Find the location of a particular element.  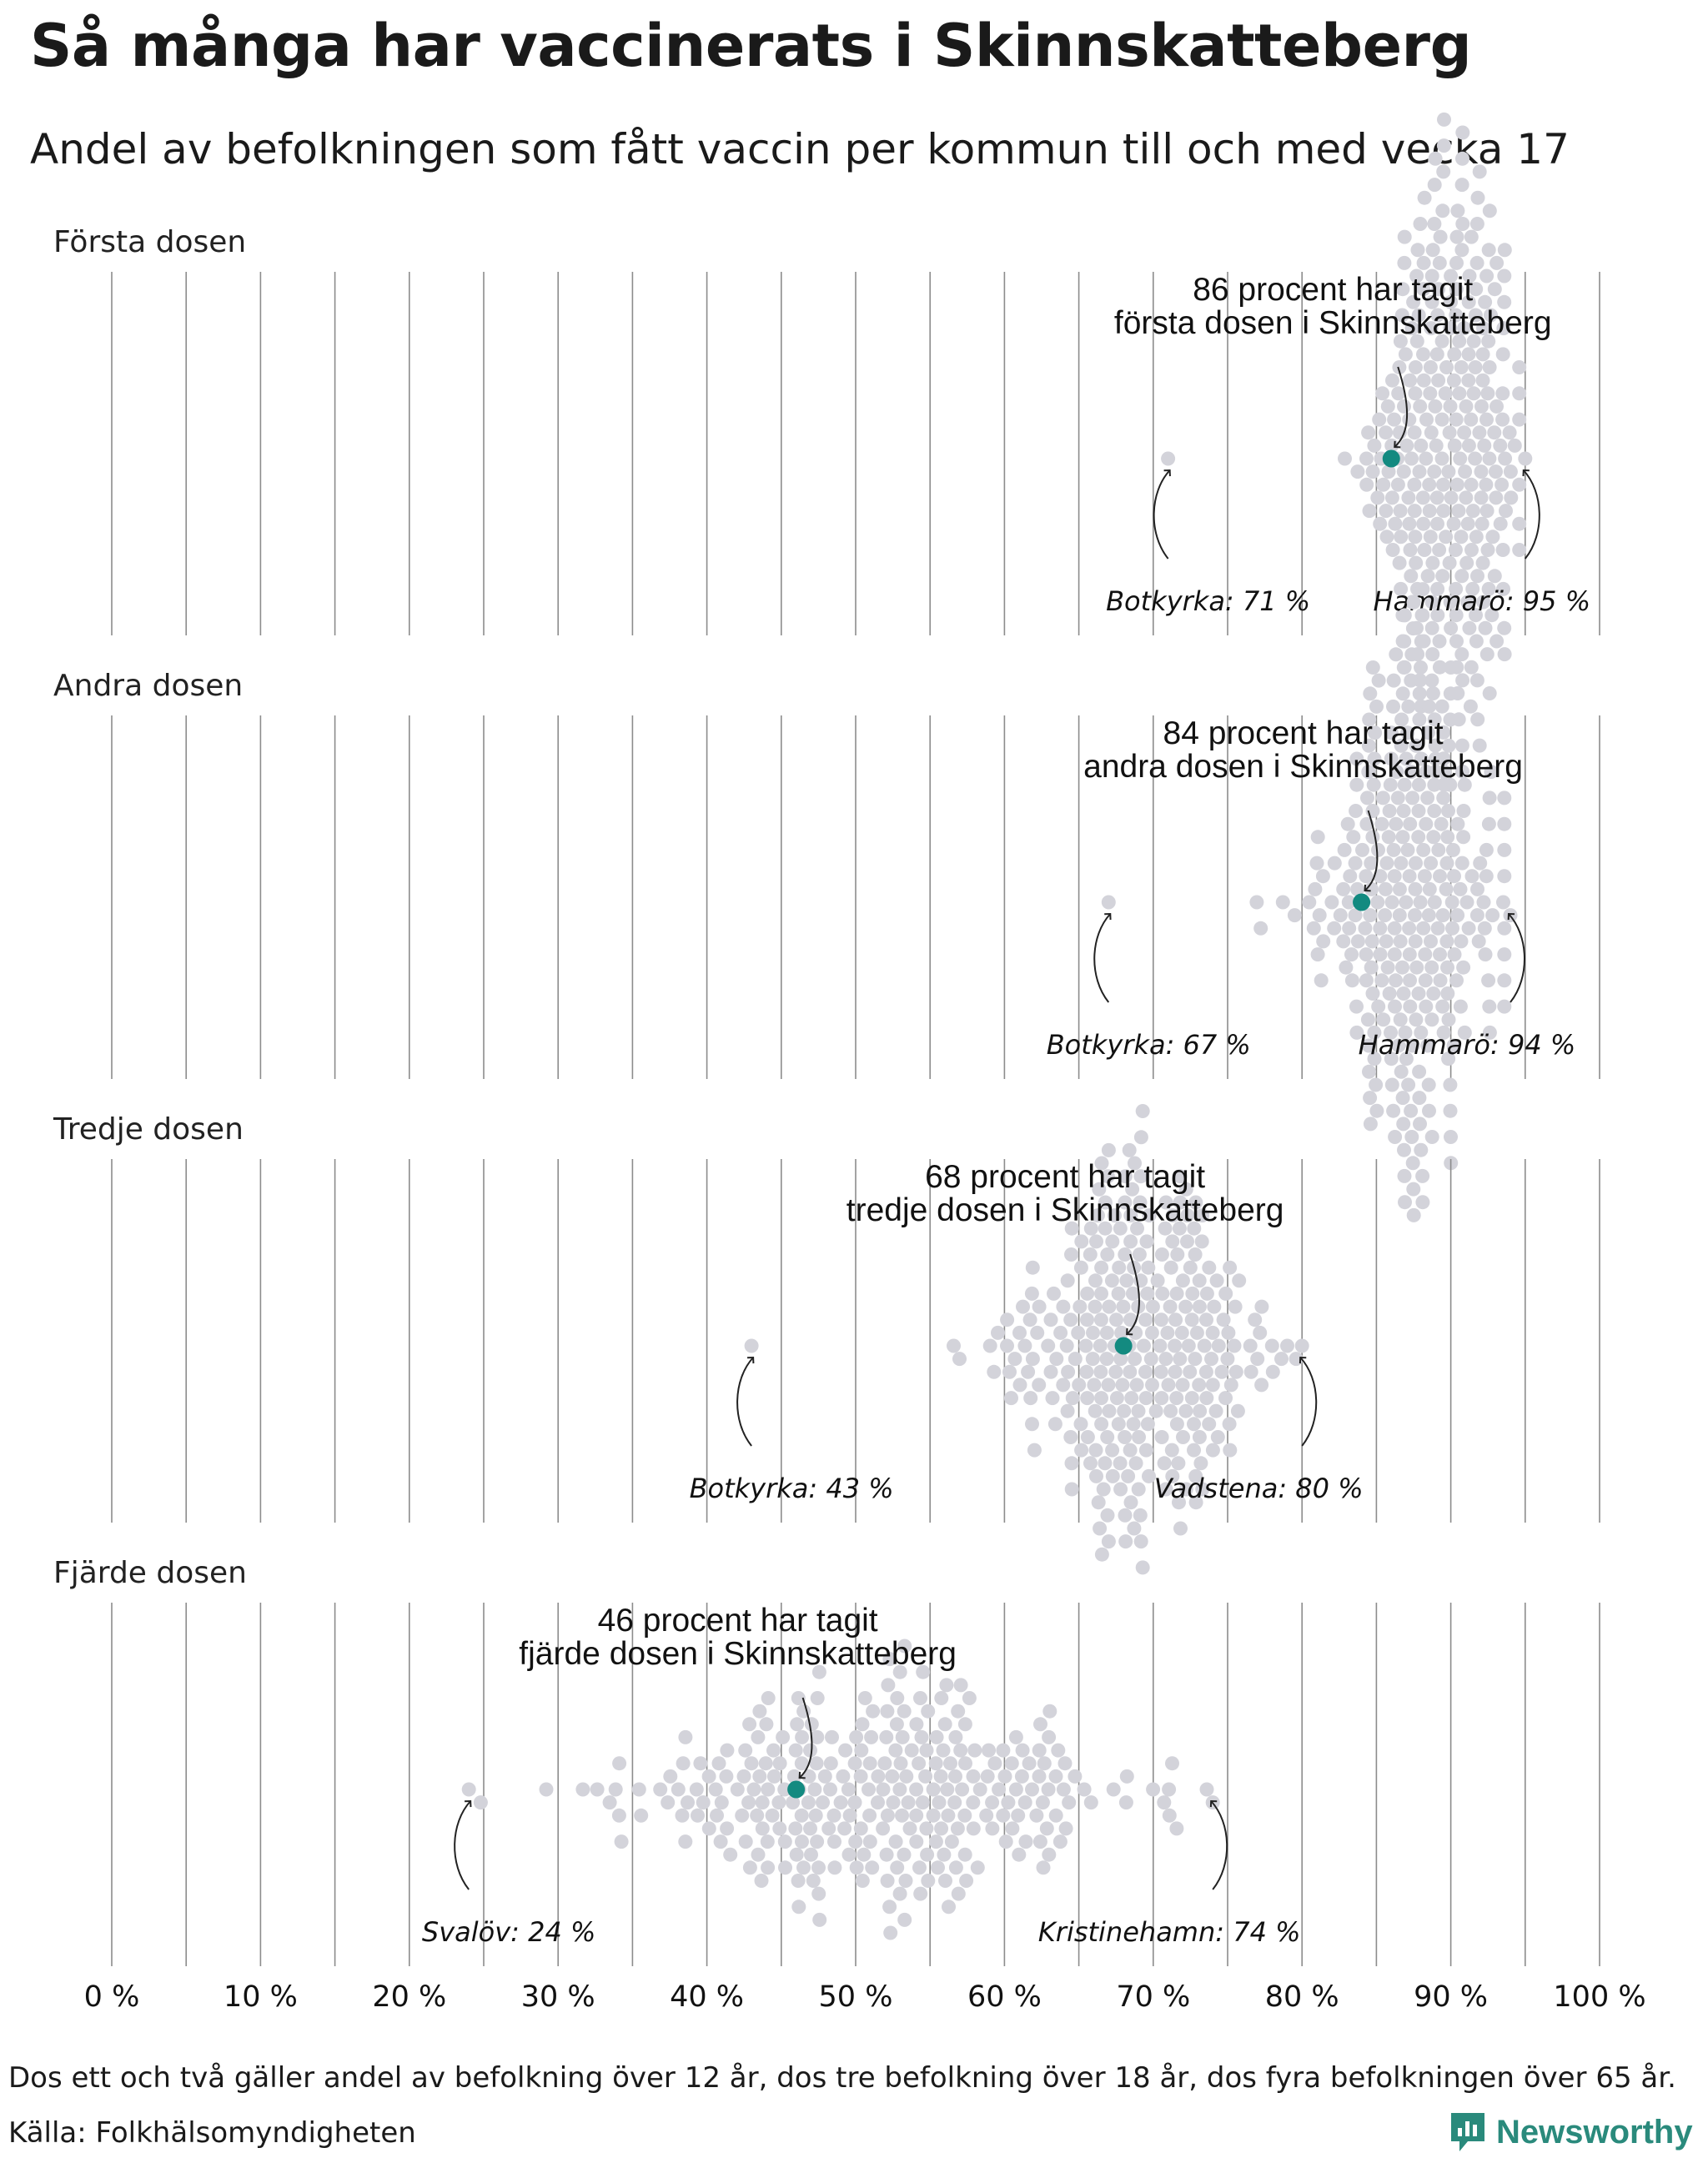

max-arrow is located at coordinates (1516, 957).